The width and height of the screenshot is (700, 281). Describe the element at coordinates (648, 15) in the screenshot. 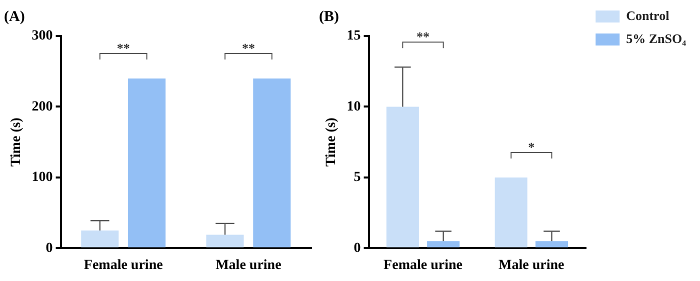

I see `legend-label: Control` at that location.